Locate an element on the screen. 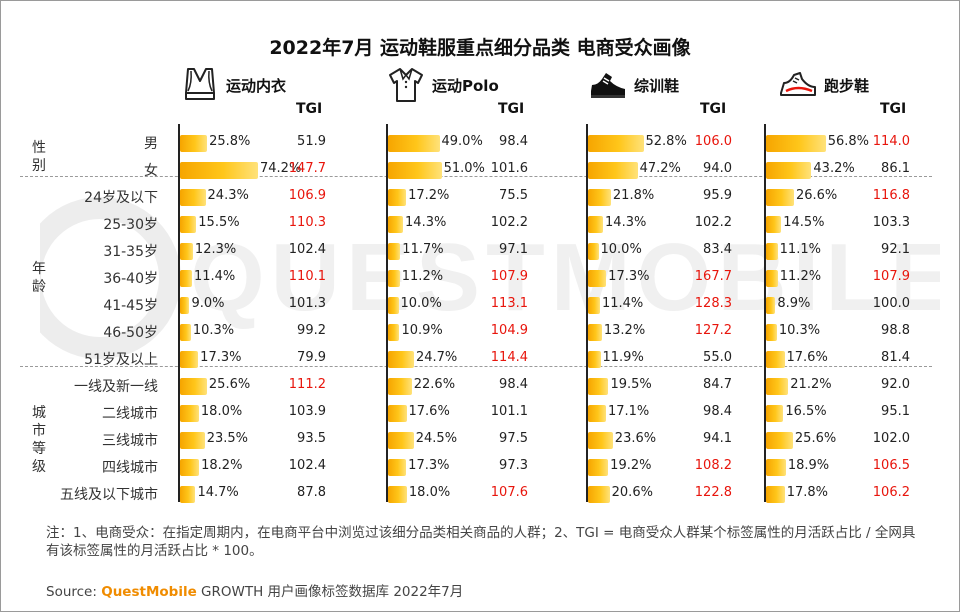  tgi-value: 97.5 is located at coordinates (513, 438).